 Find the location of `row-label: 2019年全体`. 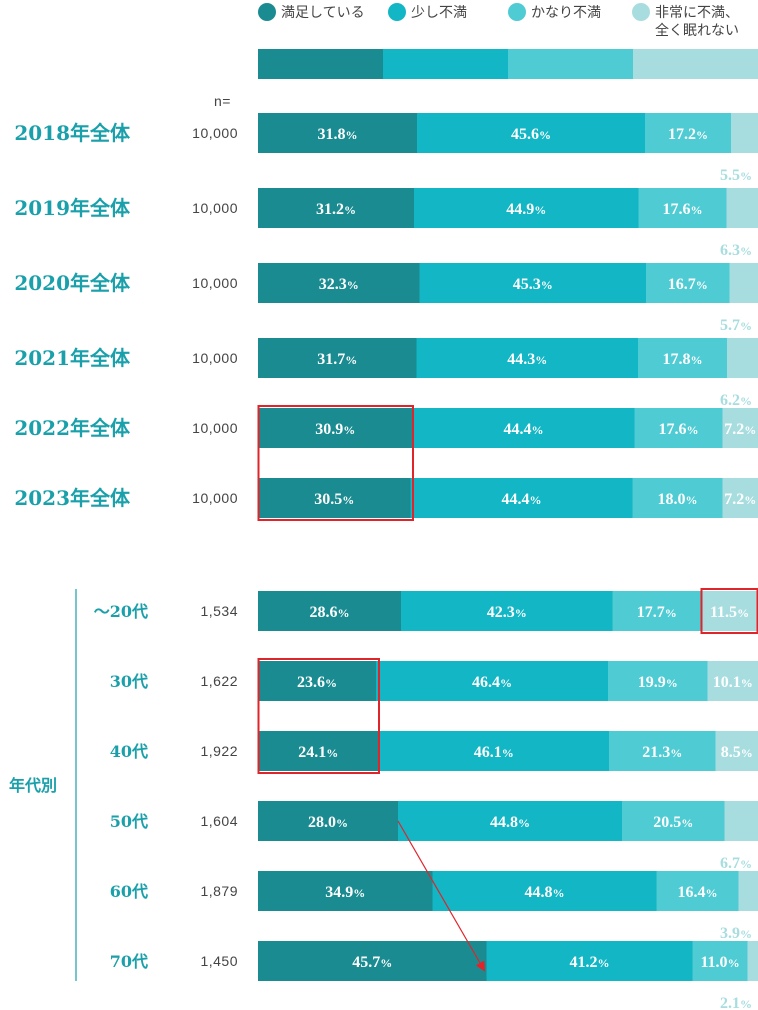

row-label: 2019年全体 is located at coordinates (72, 208).